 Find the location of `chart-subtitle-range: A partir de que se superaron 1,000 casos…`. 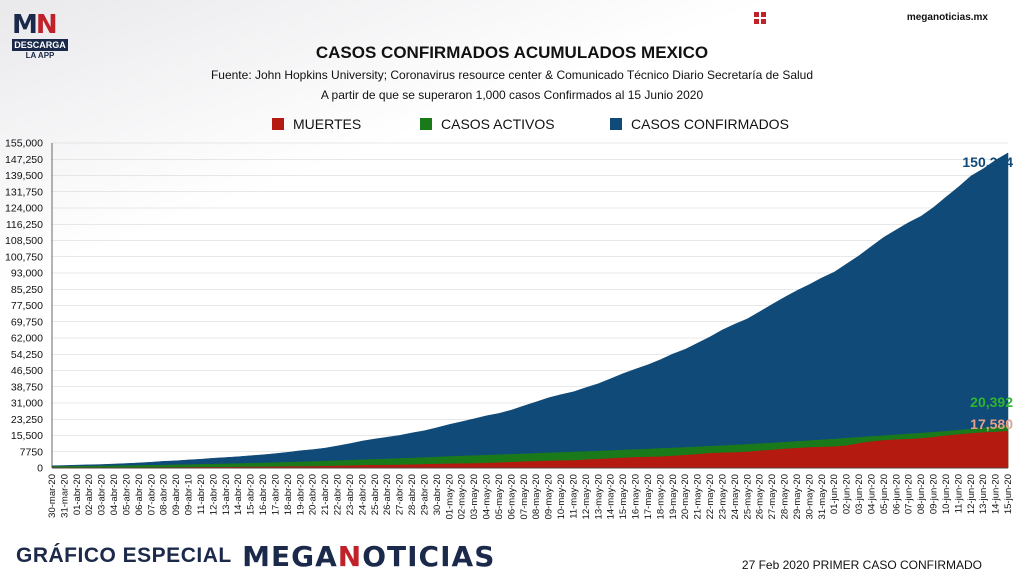

chart-subtitle-range: A partir de que se superaron 1,000 casos… is located at coordinates (512, 95).